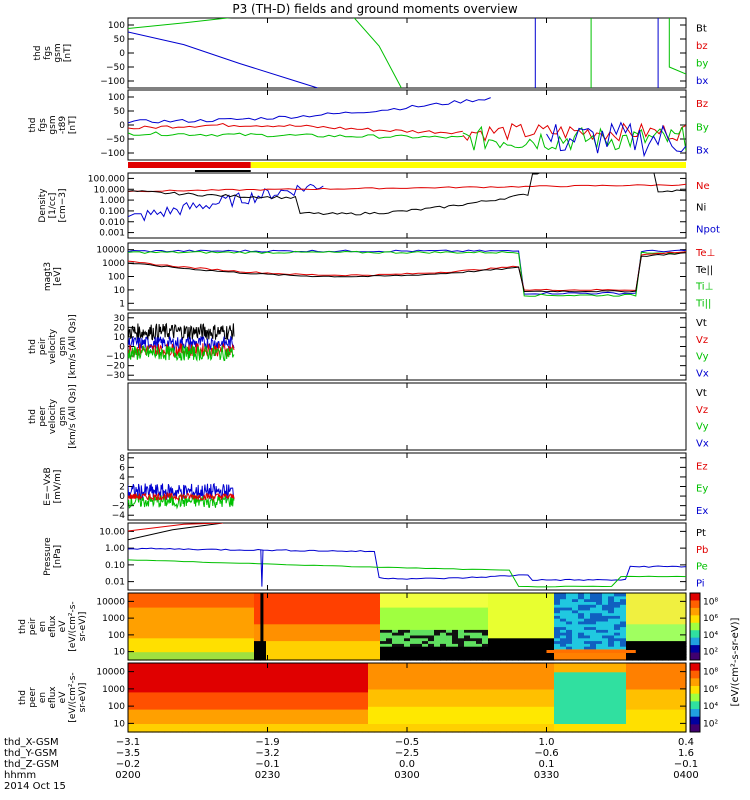 The width and height of the screenshot is (750, 800). I want to click on series-Npot, so click(226, 202).